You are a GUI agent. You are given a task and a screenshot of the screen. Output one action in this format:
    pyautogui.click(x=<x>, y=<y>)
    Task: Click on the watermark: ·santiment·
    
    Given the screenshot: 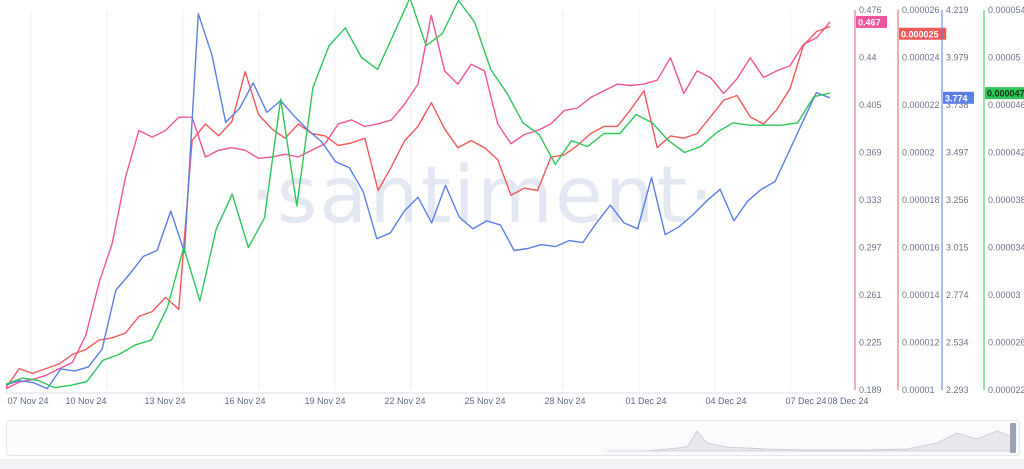 What is the action you would take?
    pyautogui.click(x=483, y=196)
    